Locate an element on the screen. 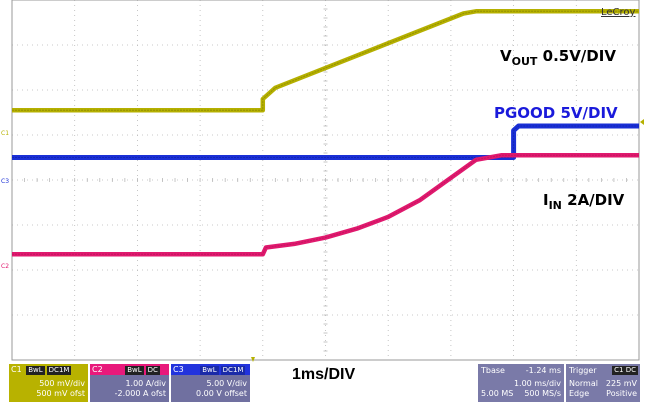 The height and width of the screenshot is (404, 649). c3-tag-bw: BwL is located at coordinates (209, 370).